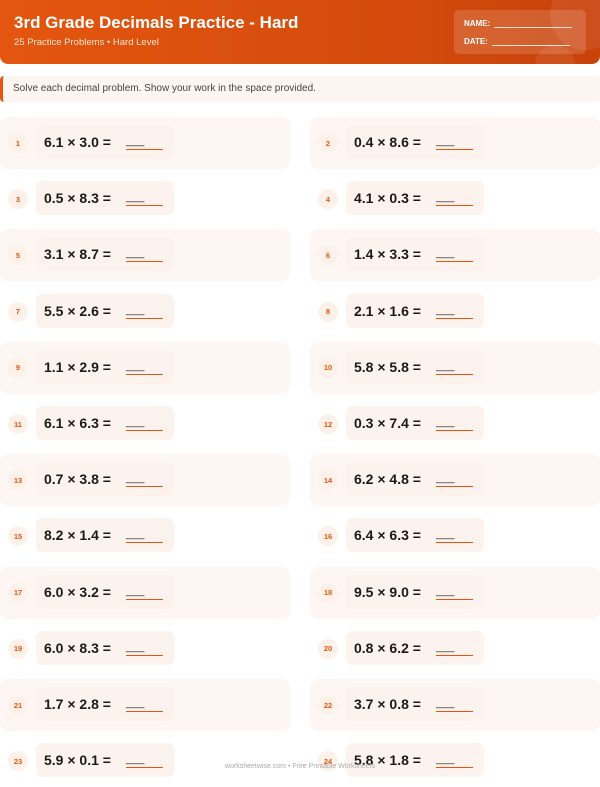 This screenshot has height=787, width=600. I want to click on problem-card: 17 6.0 × 3.2 = ___, so click(145, 592).